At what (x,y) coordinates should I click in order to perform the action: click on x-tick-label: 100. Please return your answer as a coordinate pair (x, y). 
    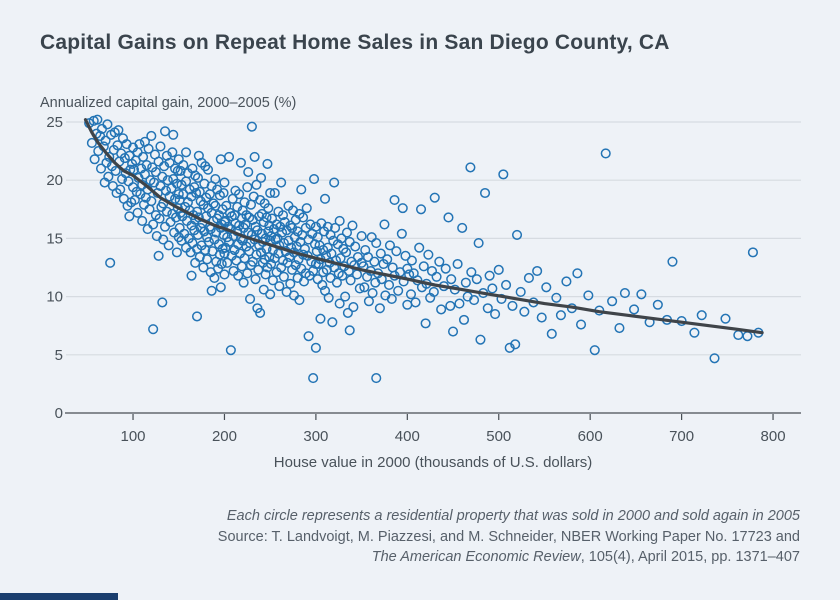
    Looking at the image, I should click on (133, 436).